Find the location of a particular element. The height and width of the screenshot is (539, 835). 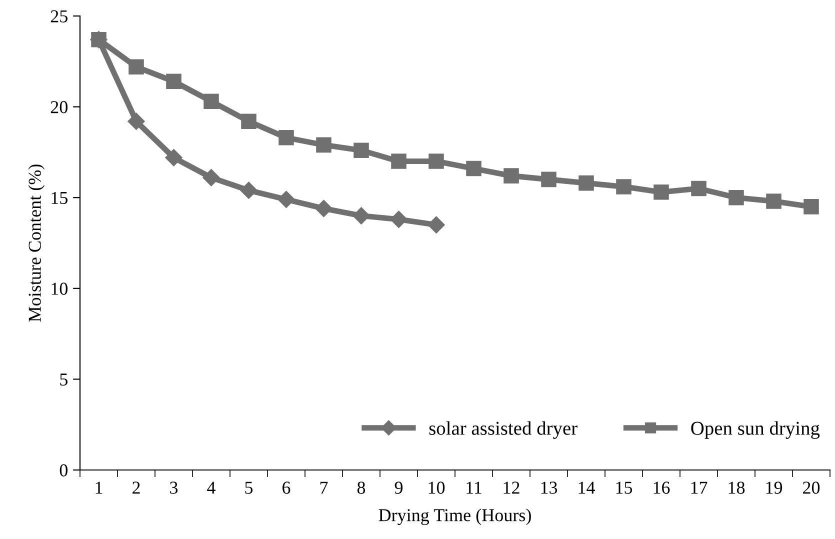

x-tick-label: 6 is located at coordinates (286, 488).